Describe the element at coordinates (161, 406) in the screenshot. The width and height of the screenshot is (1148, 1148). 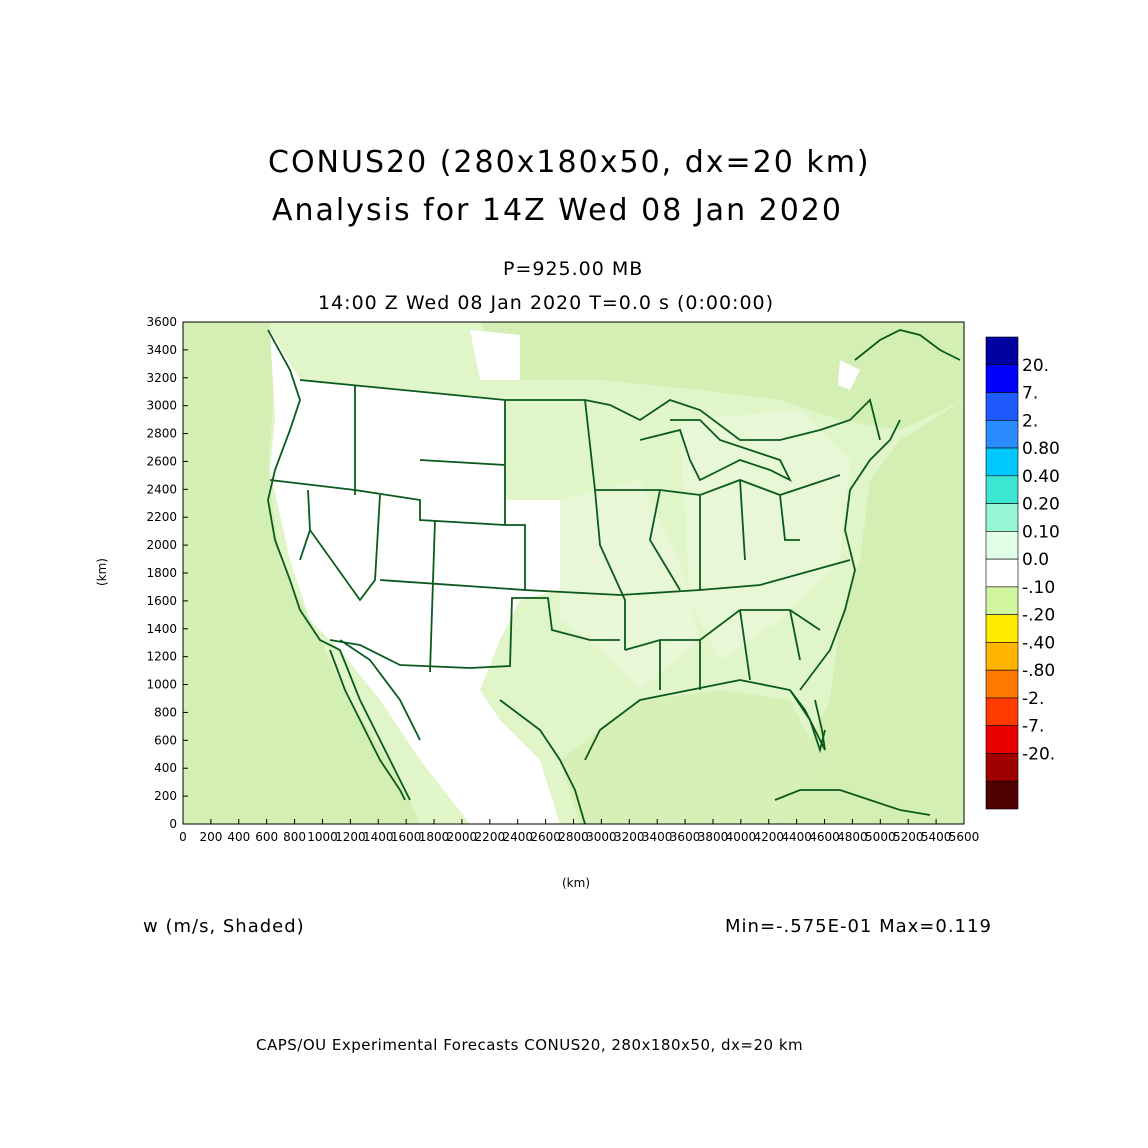
I see `y-tick-label: 3000` at that location.